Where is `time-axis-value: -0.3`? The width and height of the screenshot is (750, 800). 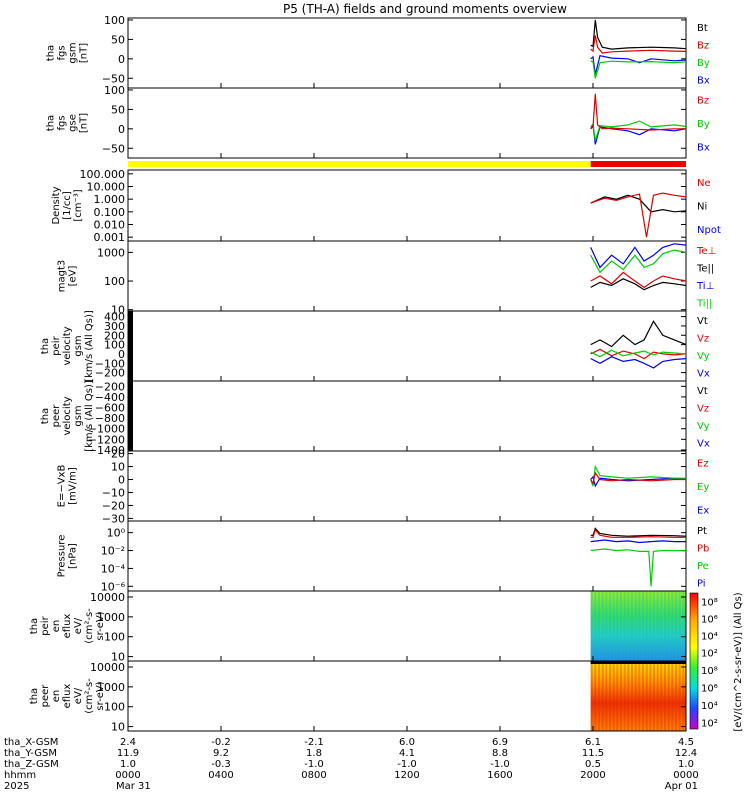 time-axis-value: -0.3 is located at coordinates (221, 764).